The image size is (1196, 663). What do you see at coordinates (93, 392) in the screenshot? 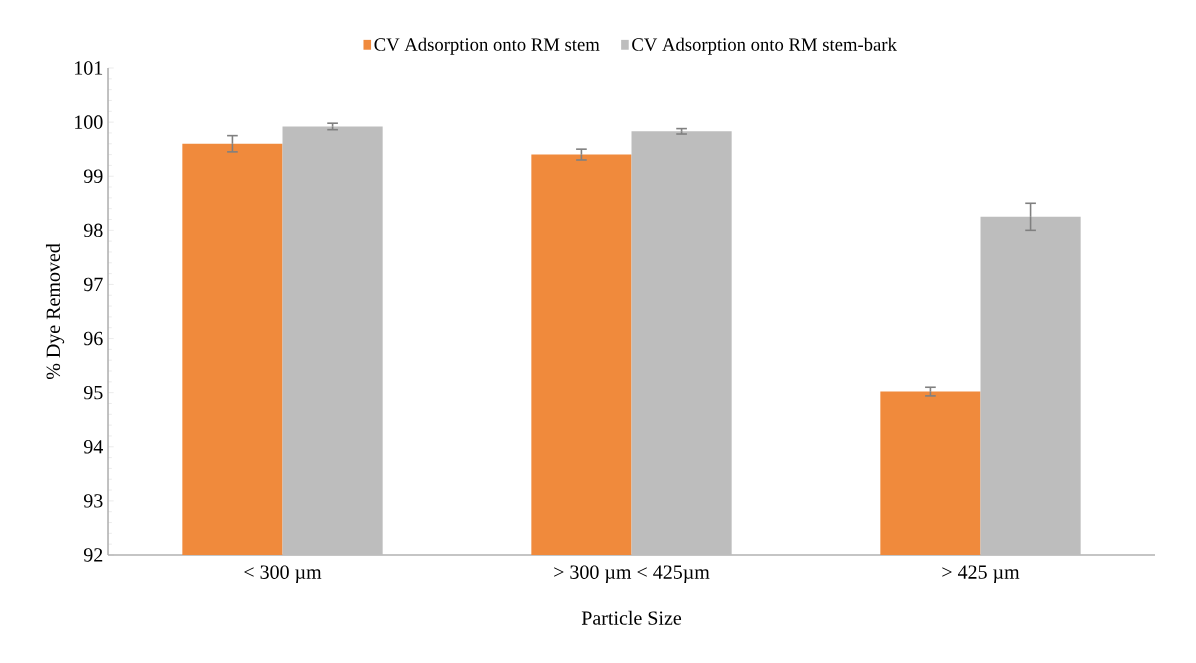
I see `y-tick-label: 95` at bounding box center [93, 392].